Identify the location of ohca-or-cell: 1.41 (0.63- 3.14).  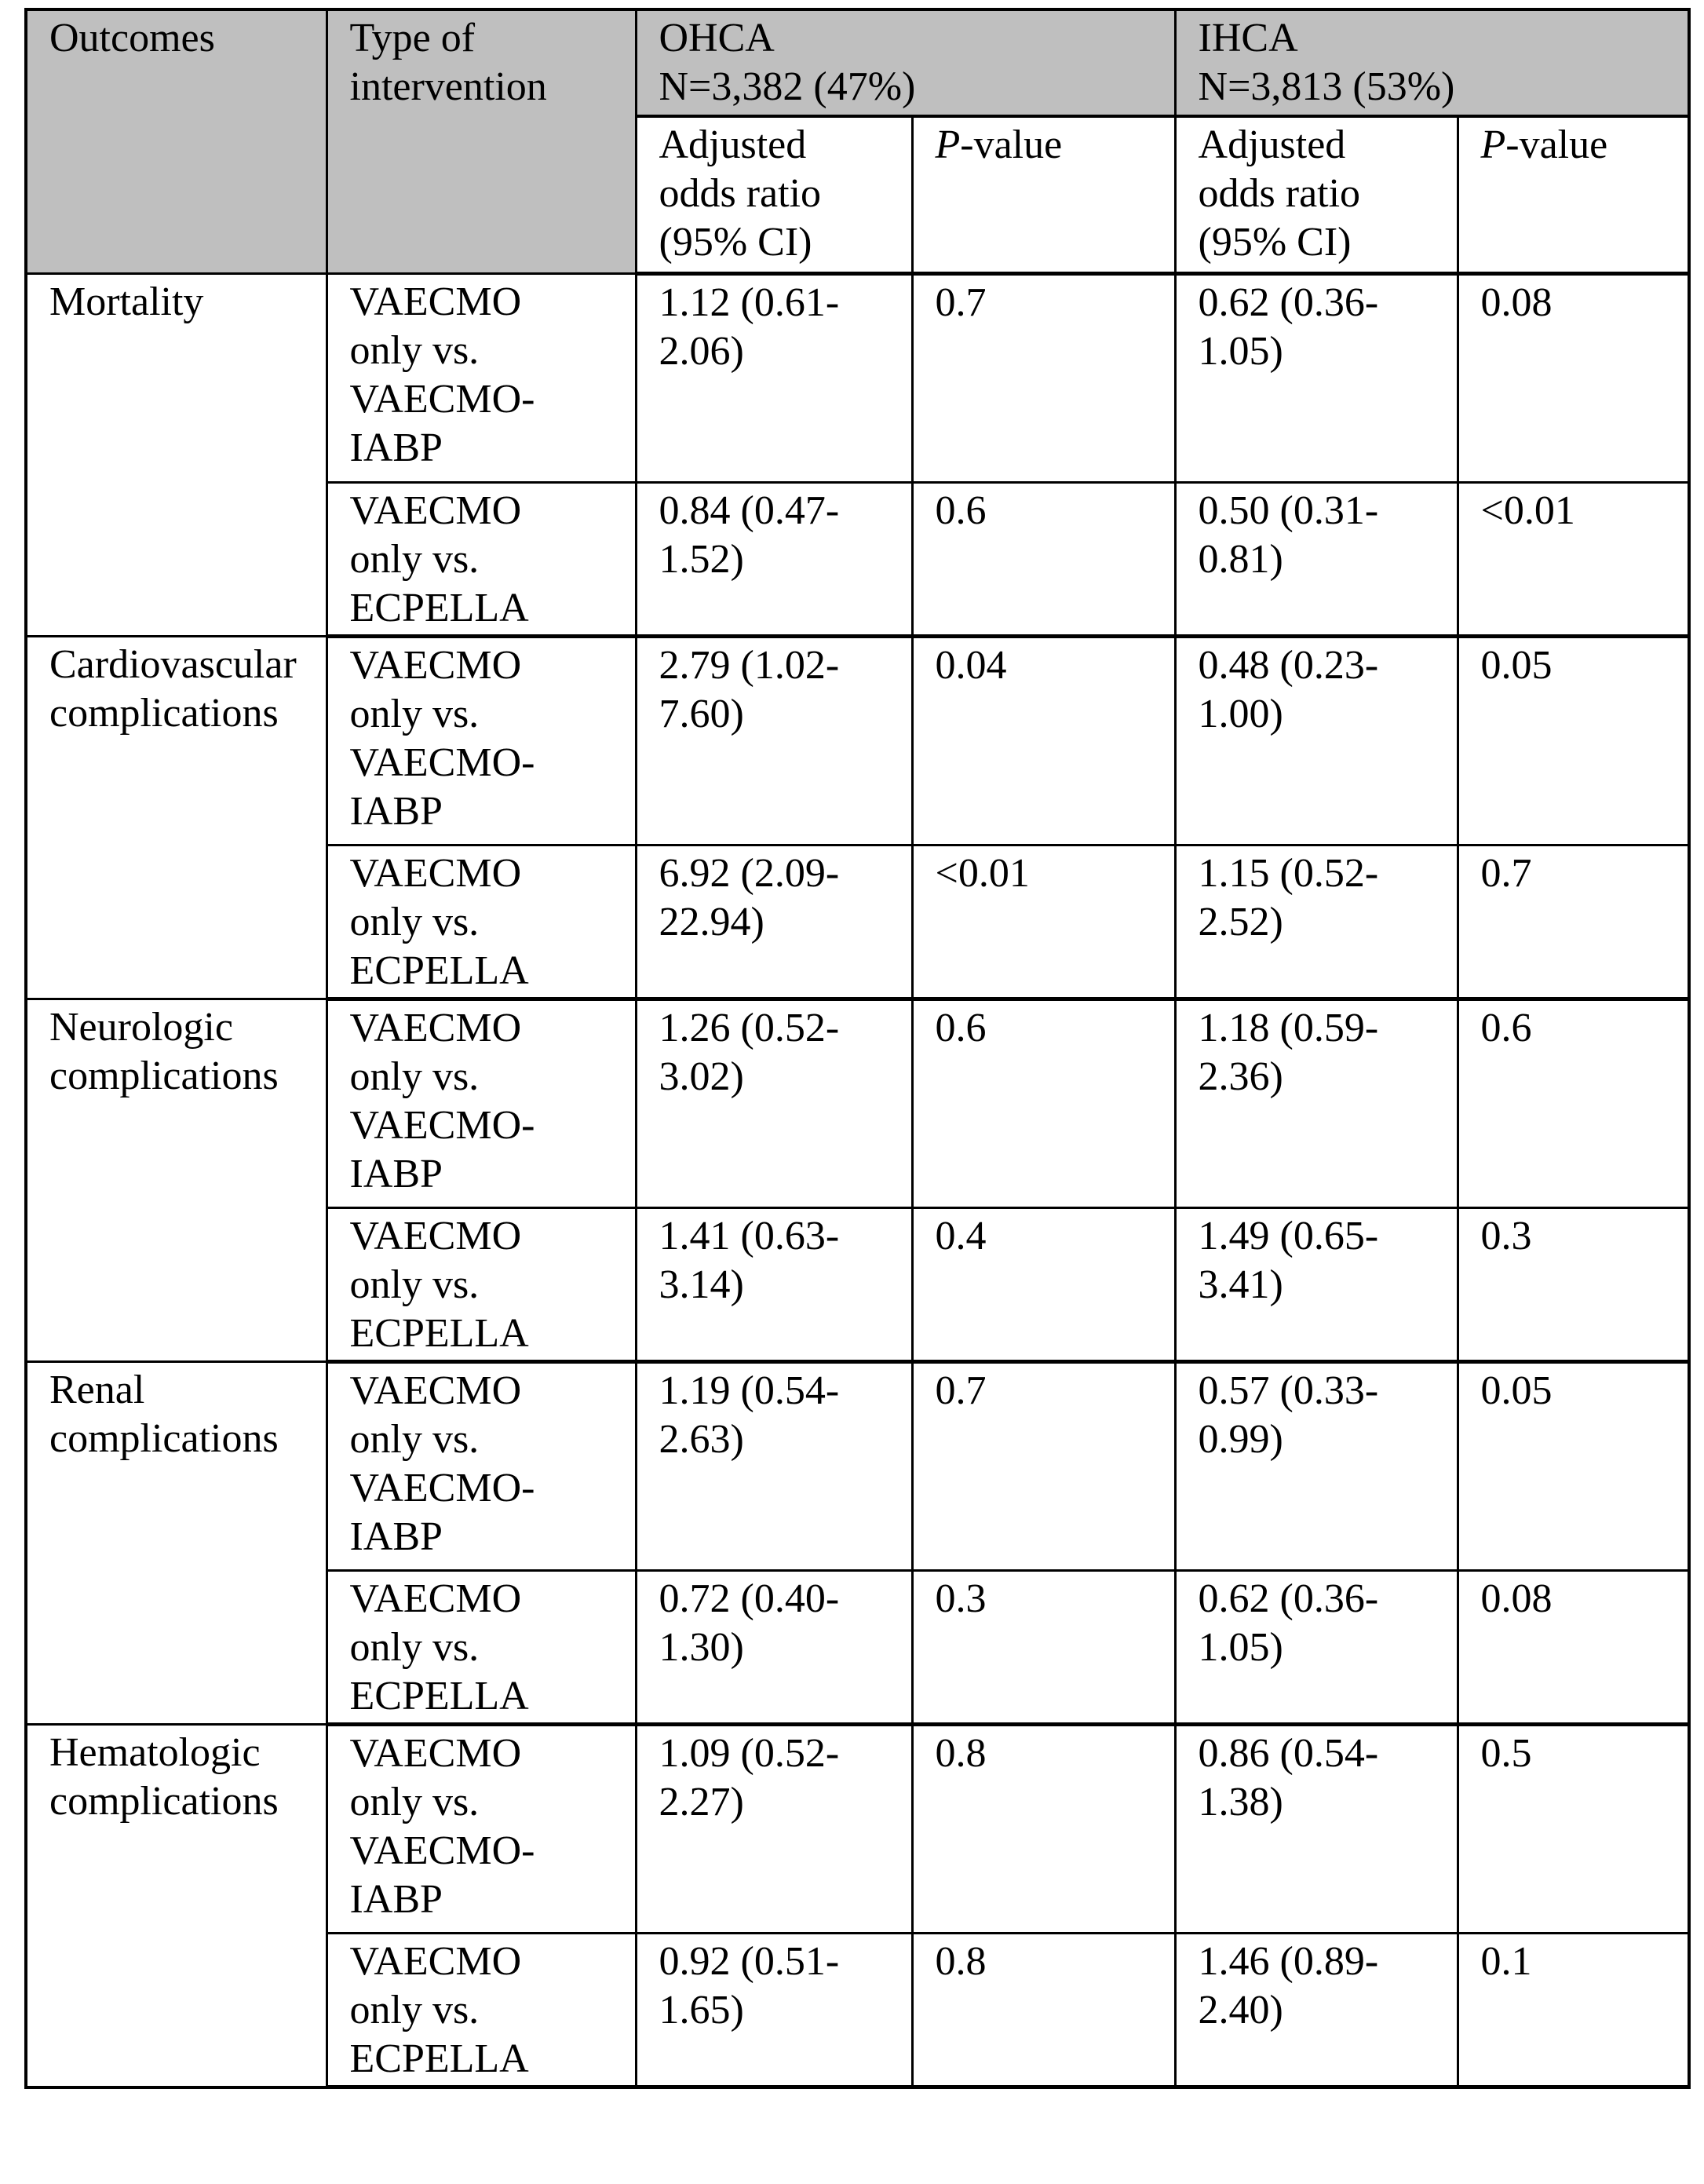
(774, 1285).